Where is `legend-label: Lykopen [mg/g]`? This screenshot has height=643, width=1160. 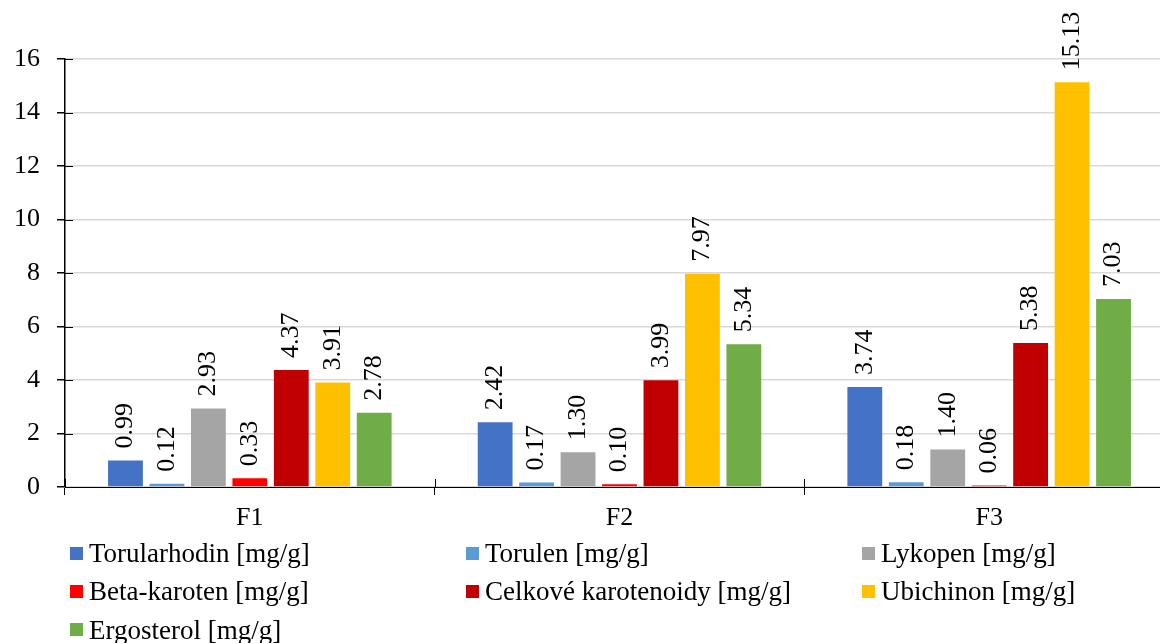 legend-label: Lykopen [mg/g] is located at coordinates (968, 553).